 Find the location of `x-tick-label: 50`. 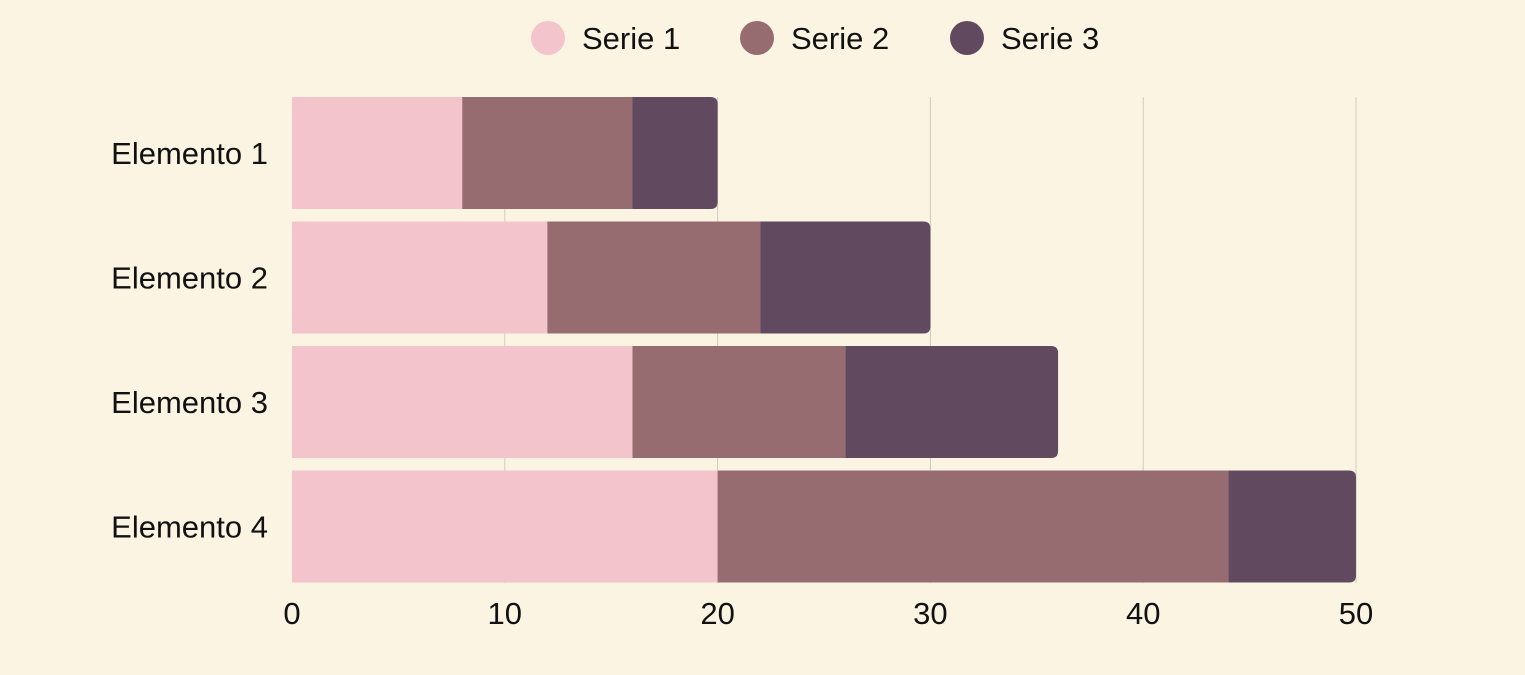

x-tick-label: 50 is located at coordinates (1356, 613).